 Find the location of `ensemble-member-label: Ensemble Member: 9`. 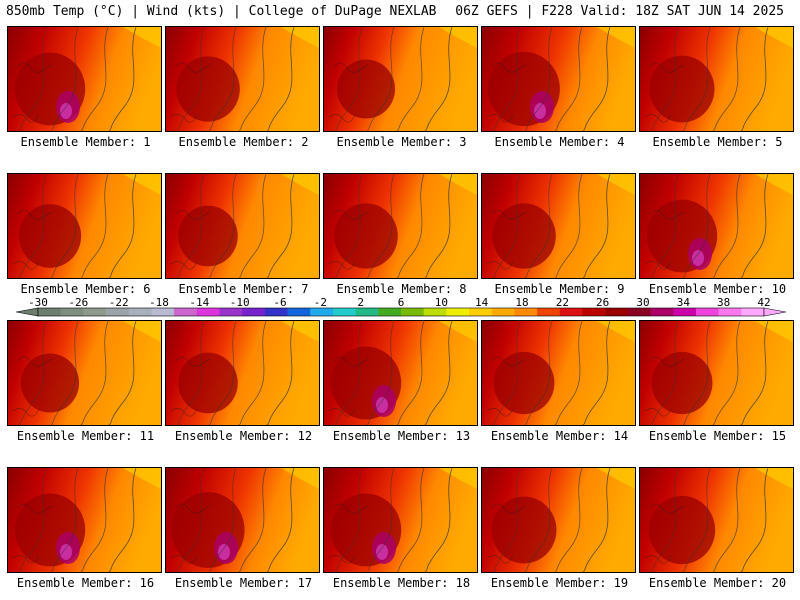

ensemble-member-label: Ensemble Member: 9 is located at coordinates (559, 289).